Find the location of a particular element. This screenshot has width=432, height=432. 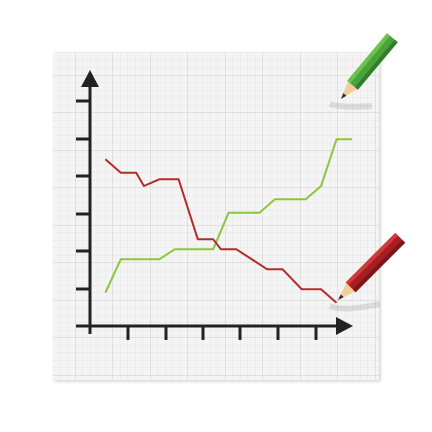

y-axis-ticks is located at coordinates (83, 195).